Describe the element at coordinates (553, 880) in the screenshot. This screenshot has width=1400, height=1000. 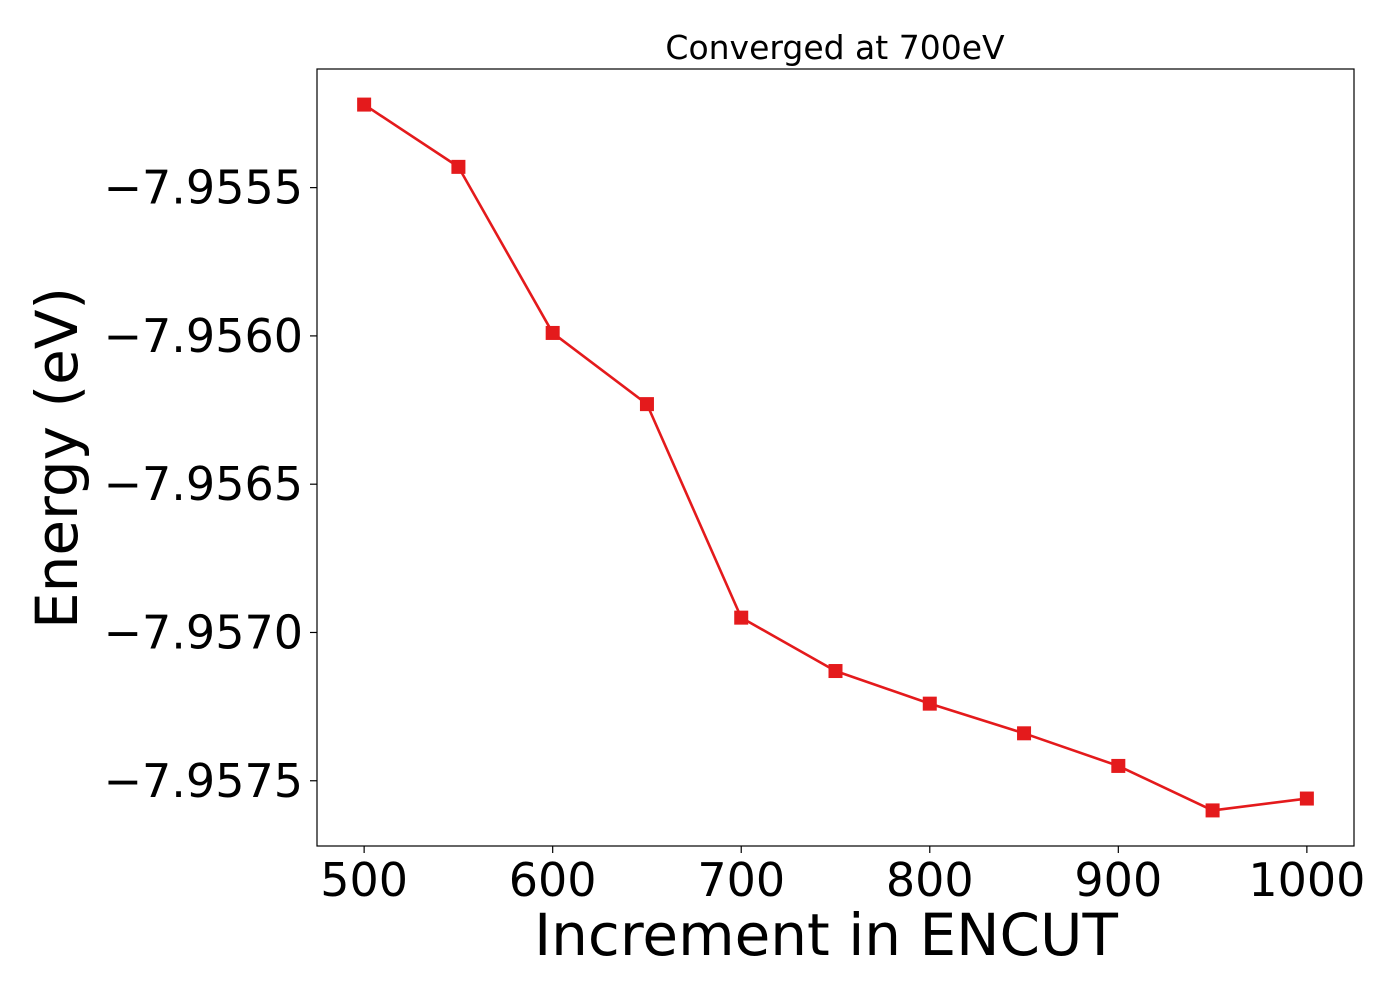
I see `x-tick-label: 600` at that location.